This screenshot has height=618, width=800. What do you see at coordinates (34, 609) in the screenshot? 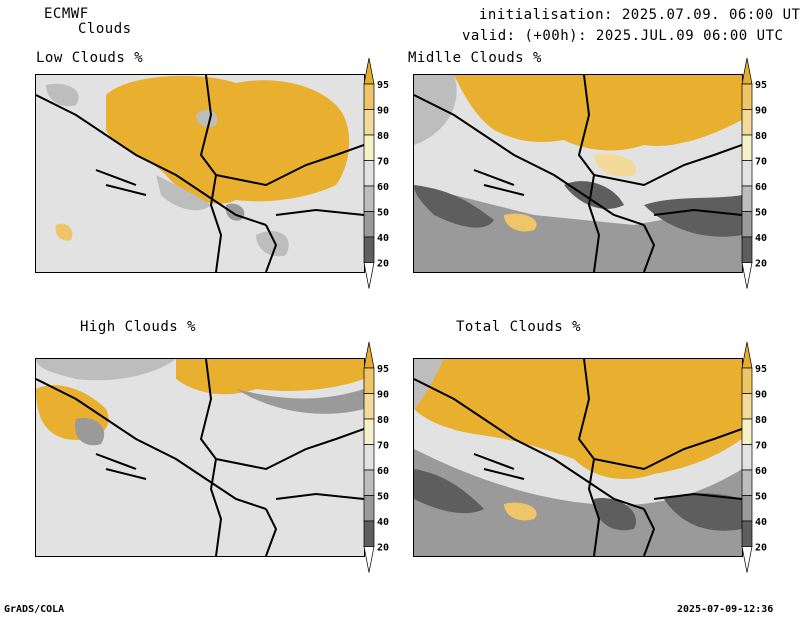
I see `footer-software: GrADS/COLA` at bounding box center [34, 609].